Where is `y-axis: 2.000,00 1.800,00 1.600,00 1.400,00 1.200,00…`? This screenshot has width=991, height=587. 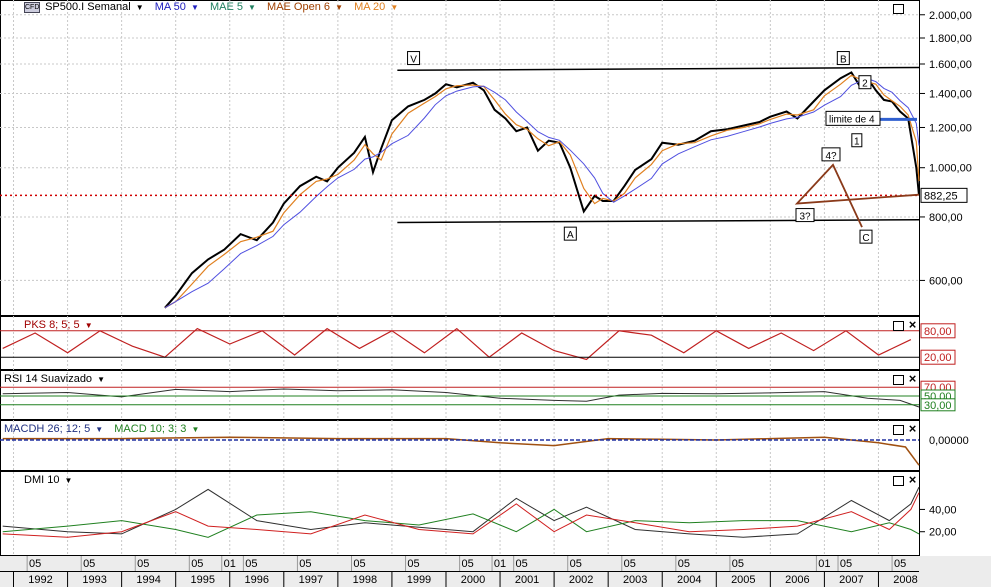 y-axis: 2.000,00 1.800,00 1.600,00 1.400,00 1.200,00… is located at coordinates (945, 274).